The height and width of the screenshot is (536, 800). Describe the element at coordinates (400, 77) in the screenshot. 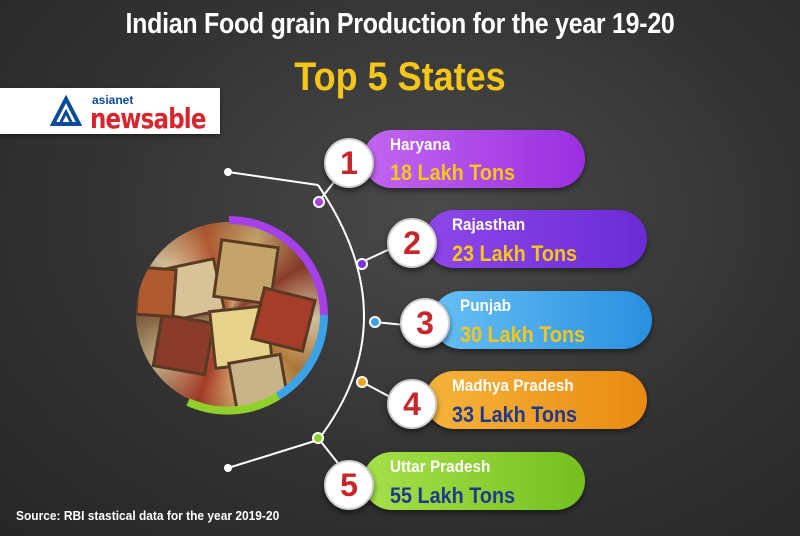

I see `page-subtitle: Top 5 States` at that location.